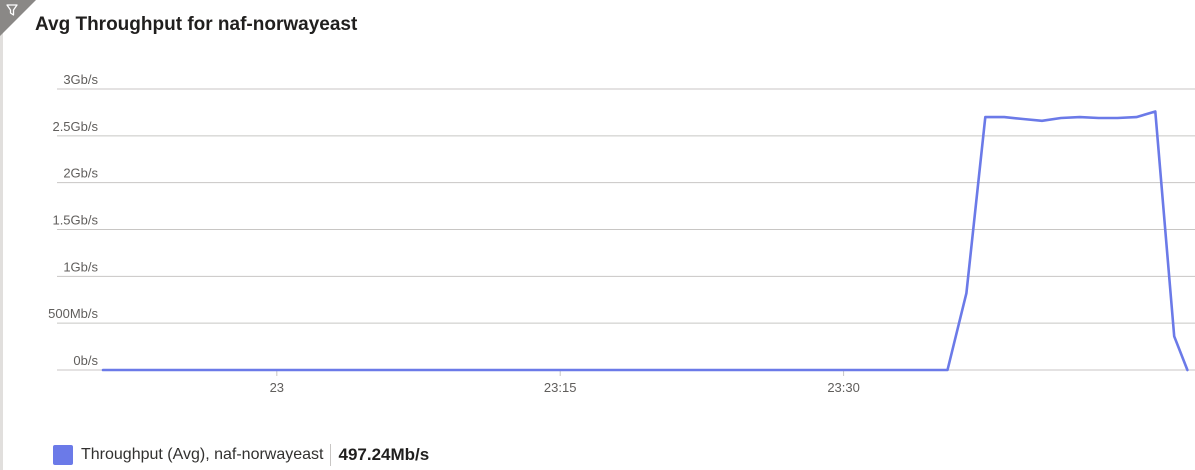 Image resolution: width=1195 pixels, height=470 pixels. What do you see at coordinates (63, 455) in the screenshot?
I see `legend-color-swatch` at bounding box center [63, 455].